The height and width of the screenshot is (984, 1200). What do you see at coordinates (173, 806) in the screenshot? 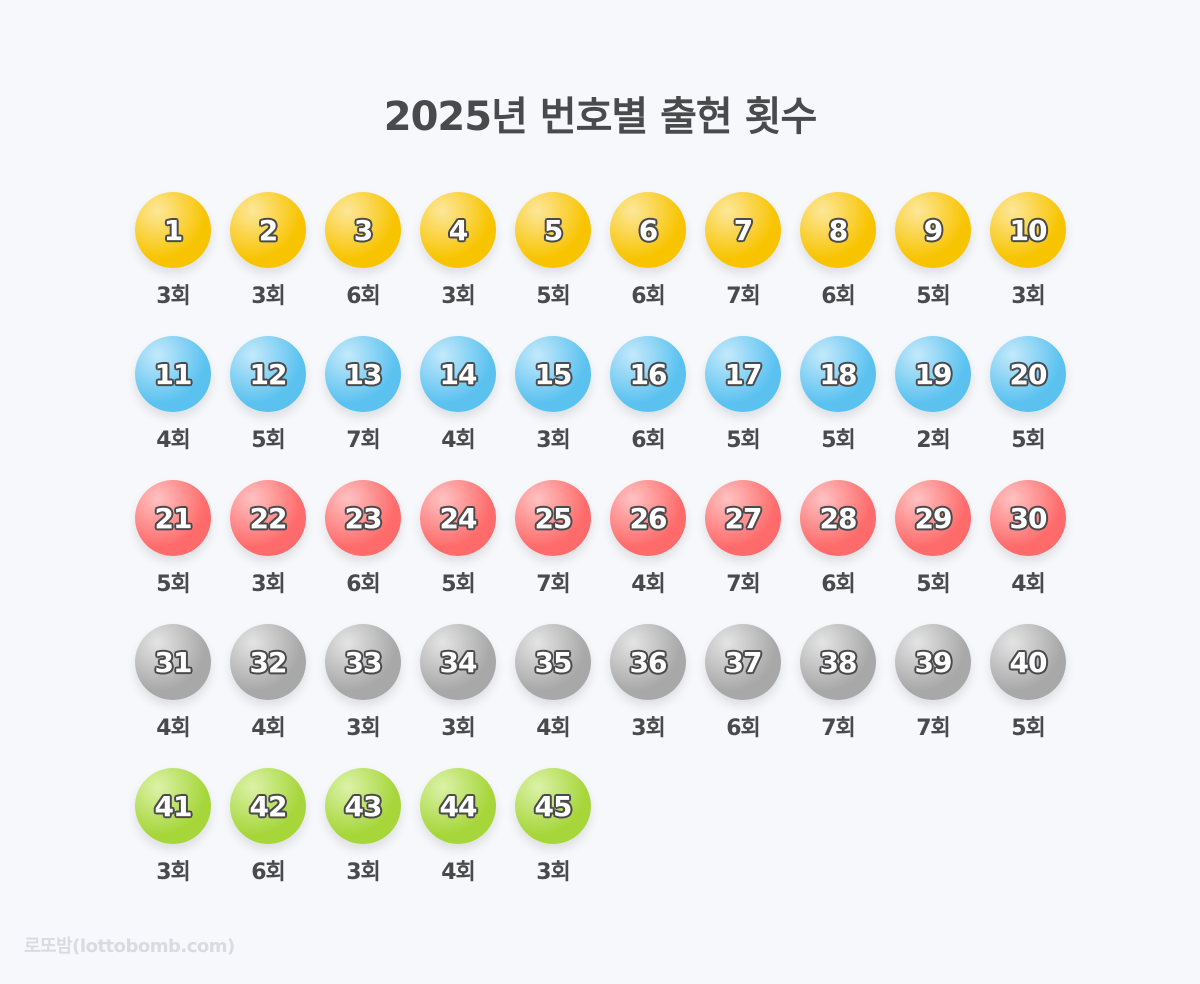
I see `ball-number: 41` at bounding box center [173, 806].